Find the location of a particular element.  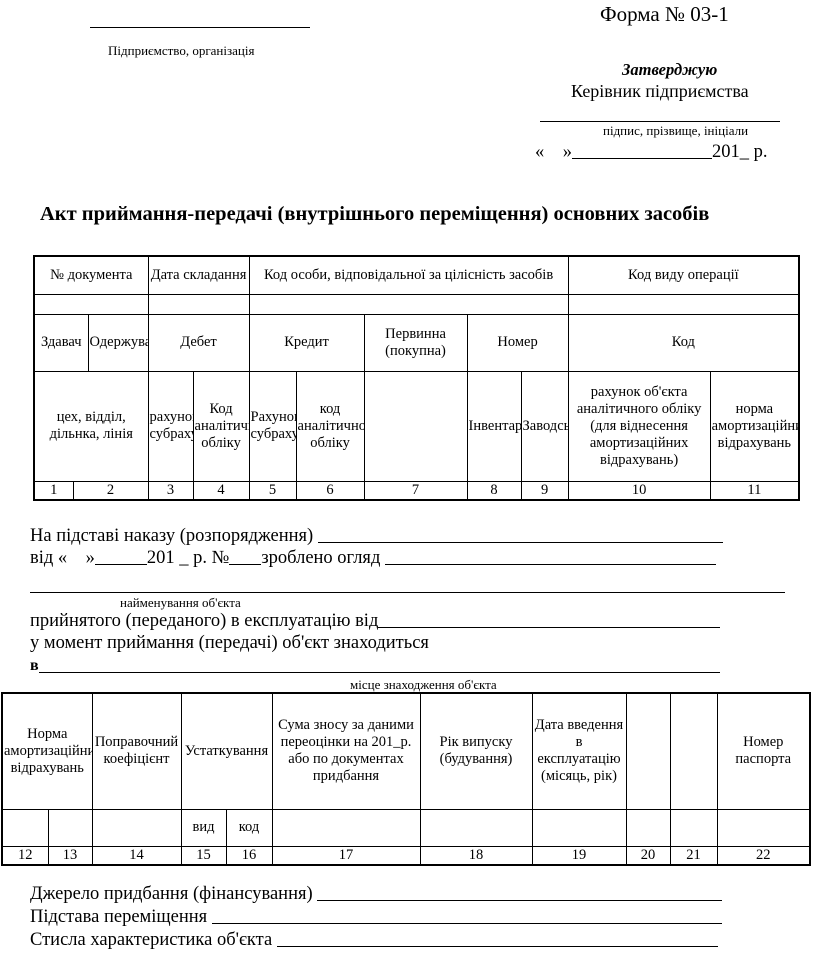

primary-cost-cell is located at coordinates (415, 426).